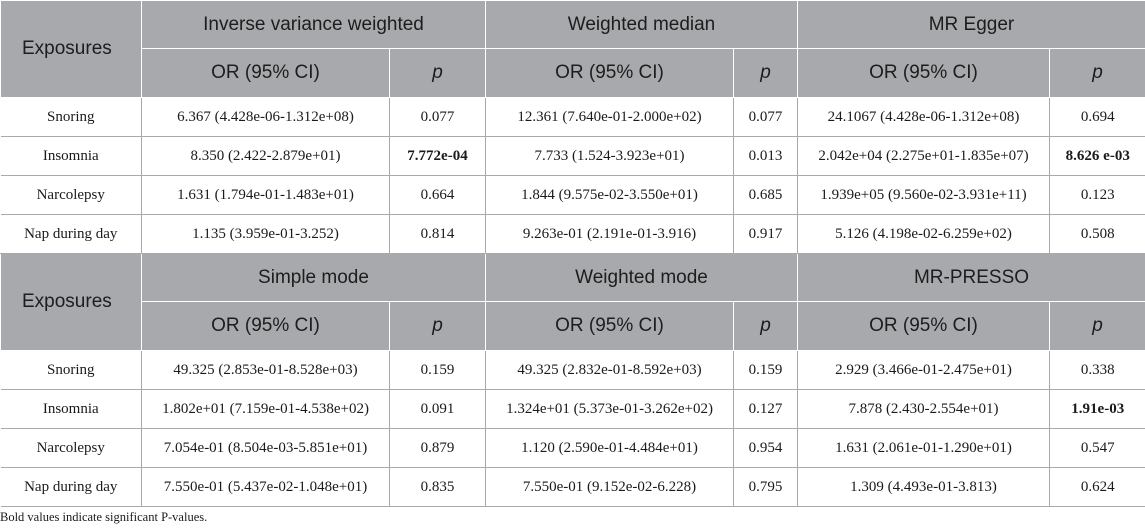 This screenshot has height=529, width=1145. What do you see at coordinates (641, 24) in the screenshot?
I see `method-header: Weighted median` at bounding box center [641, 24].